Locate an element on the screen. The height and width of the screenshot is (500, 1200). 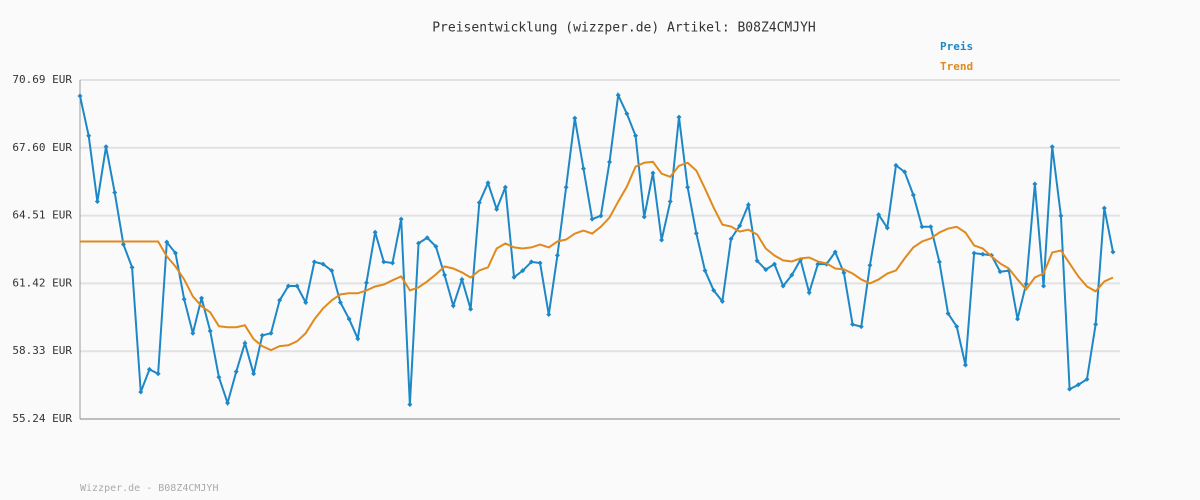
y-tick-label: 61.42 EUR is located at coordinates (42, 282).